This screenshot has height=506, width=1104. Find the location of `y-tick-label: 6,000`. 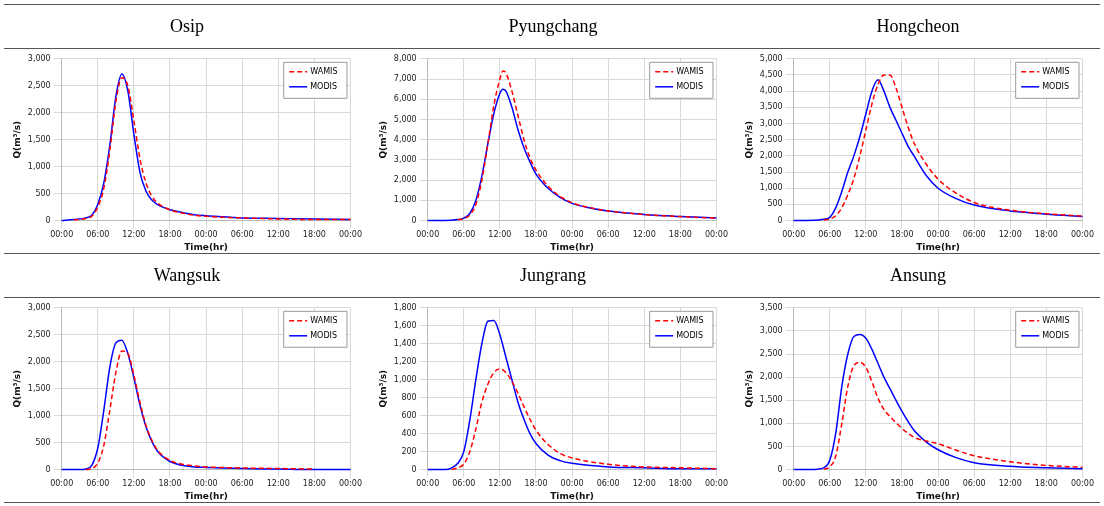

y-tick-label: 6,000 is located at coordinates (405, 99).